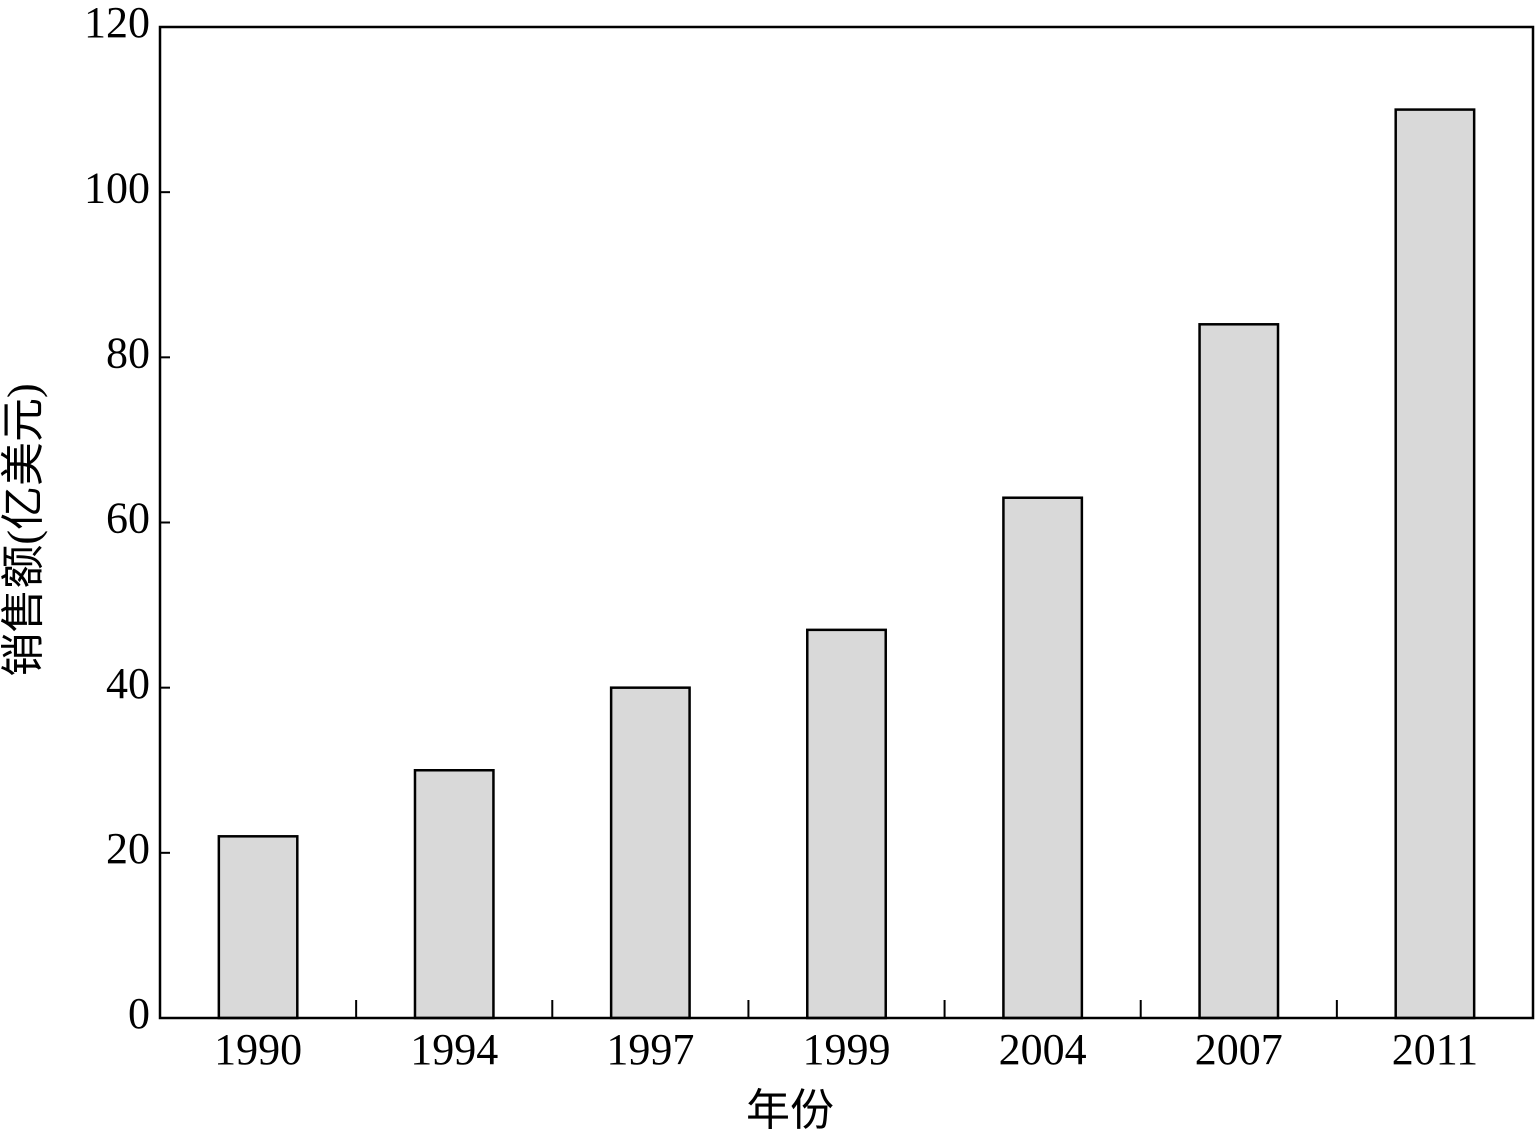  What do you see at coordinates (1239, 1049) in the screenshot?
I see `x-tick-label: 2007` at bounding box center [1239, 1049].